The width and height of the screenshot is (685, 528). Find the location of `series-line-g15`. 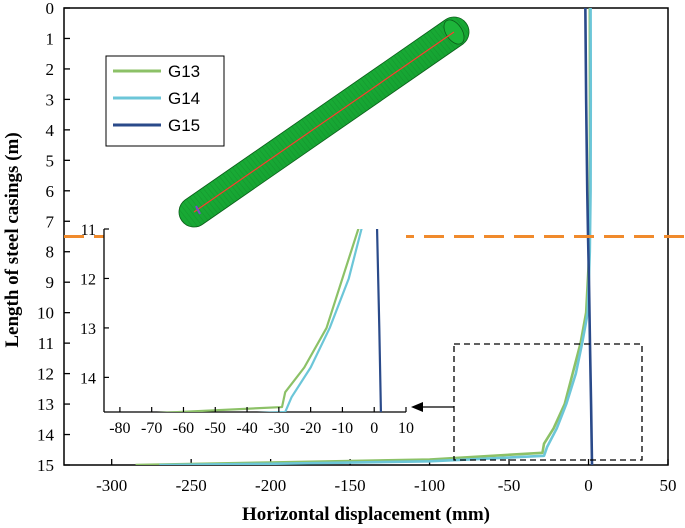

series-line-g15 is located at coordinates (589, 236).